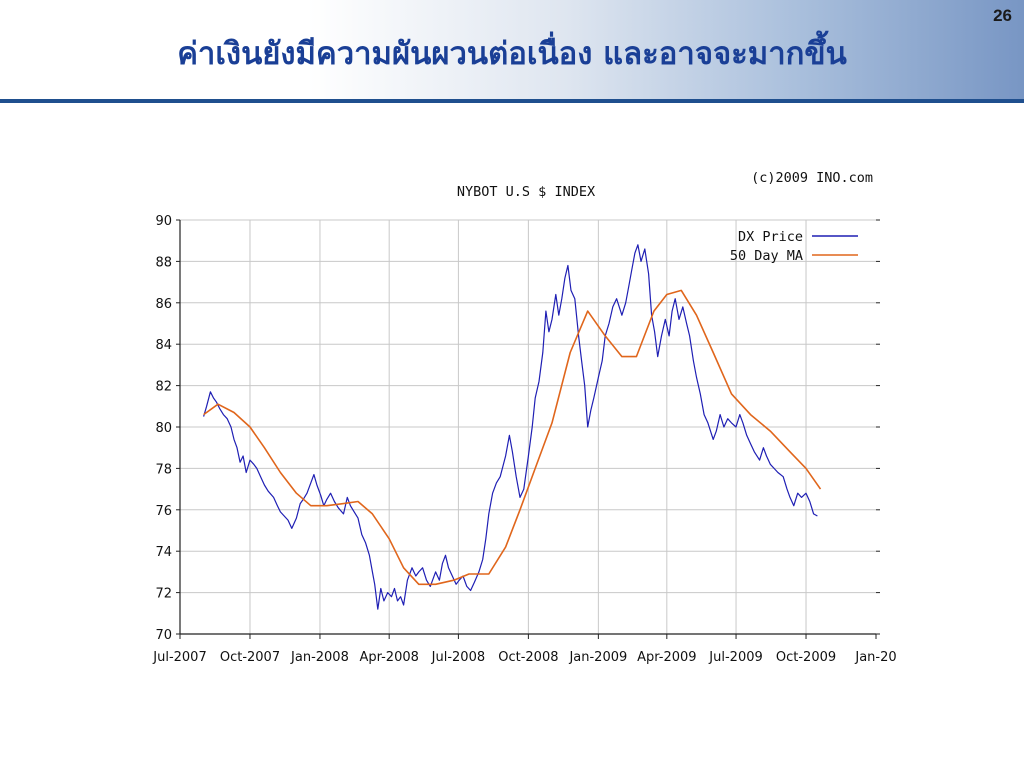 This screenshot has width=1024, height=768. What do you see at coordinates (770, 237) in the screenshot?
I see `legend-label-dx-price: DX Price` at bounding box center [770, 237].